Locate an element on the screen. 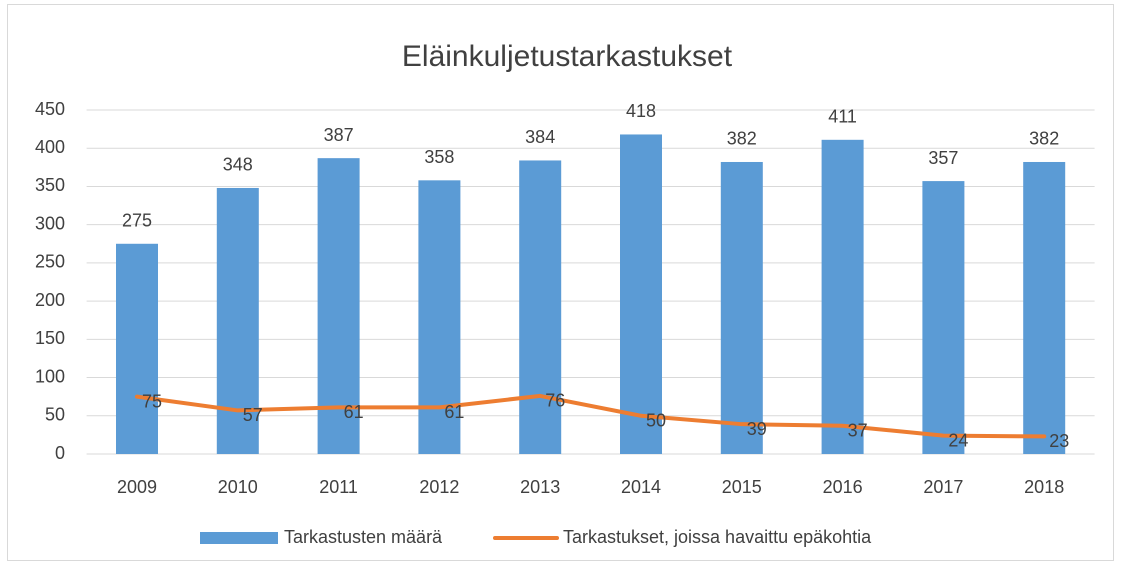 This screenshot has width=1121, height=566. line is located at coordinates (591, 416).